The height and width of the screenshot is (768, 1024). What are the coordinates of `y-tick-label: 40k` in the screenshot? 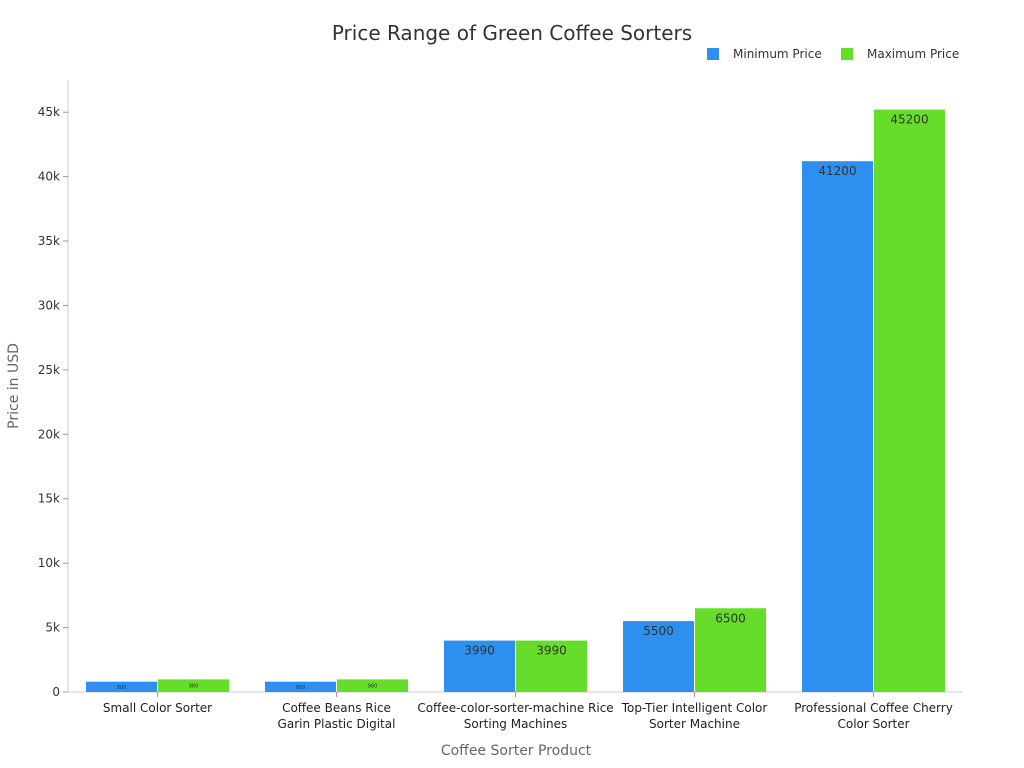 It's located at (49, 177).